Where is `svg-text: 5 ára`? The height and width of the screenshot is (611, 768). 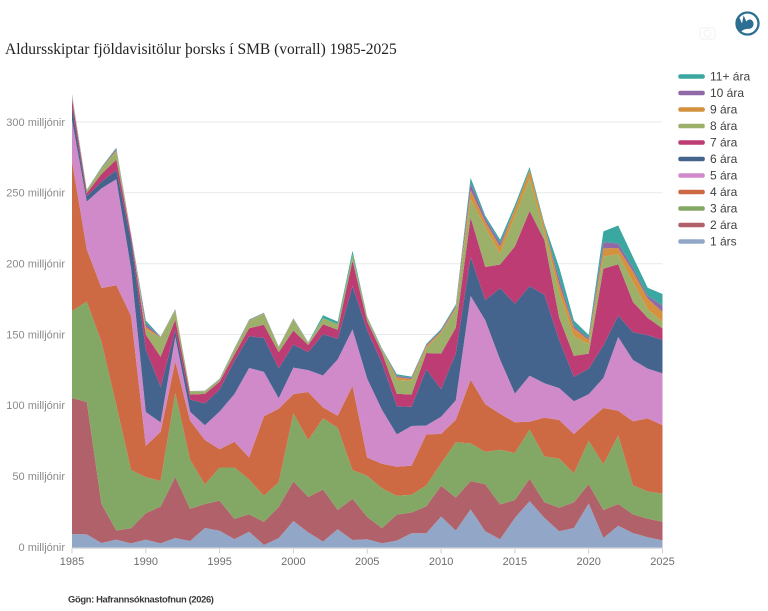
svg-text: 5 ára is located at coordinates (724, 176).